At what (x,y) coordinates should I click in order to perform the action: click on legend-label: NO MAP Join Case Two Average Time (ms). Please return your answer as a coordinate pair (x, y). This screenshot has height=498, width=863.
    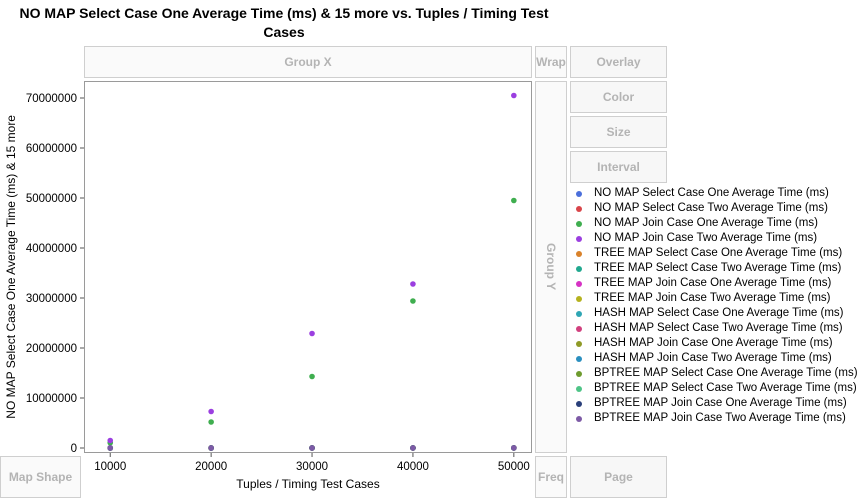
    Looking at the image, I should click on (706, 238).